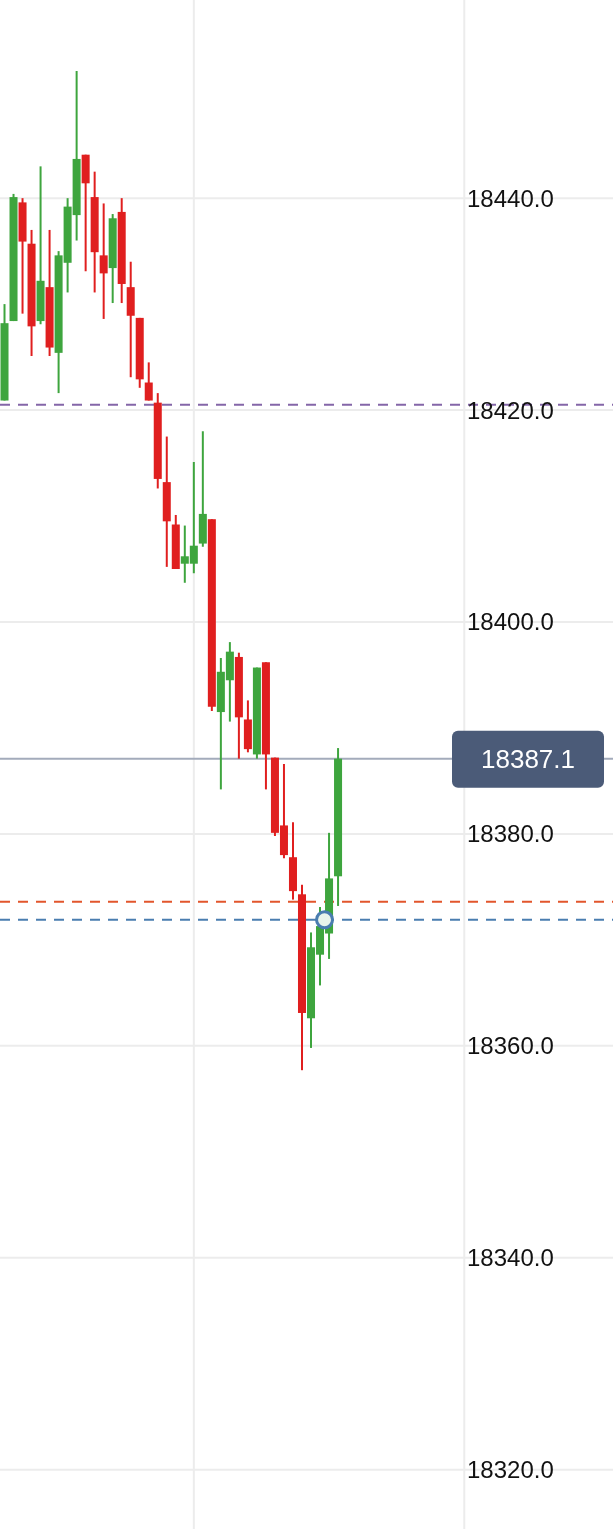 The width and height of the screenshot is (613, 1529). I want to click on y-tick-label: 18360.0, so click(510, 1046).